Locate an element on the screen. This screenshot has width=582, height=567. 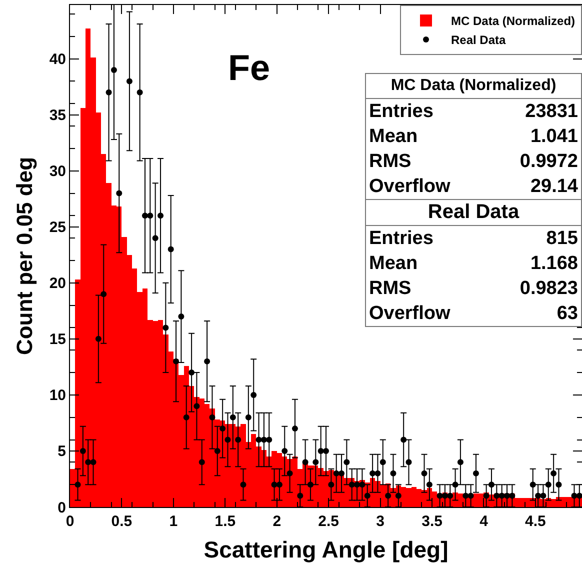
x-tick-label: 4.5 is located at coordinates (535, 521).